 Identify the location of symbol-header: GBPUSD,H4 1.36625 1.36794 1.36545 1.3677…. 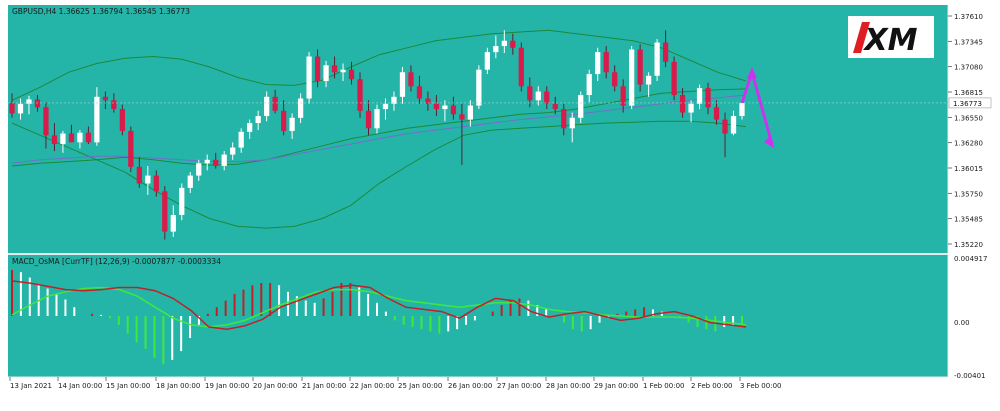
(101, 11).